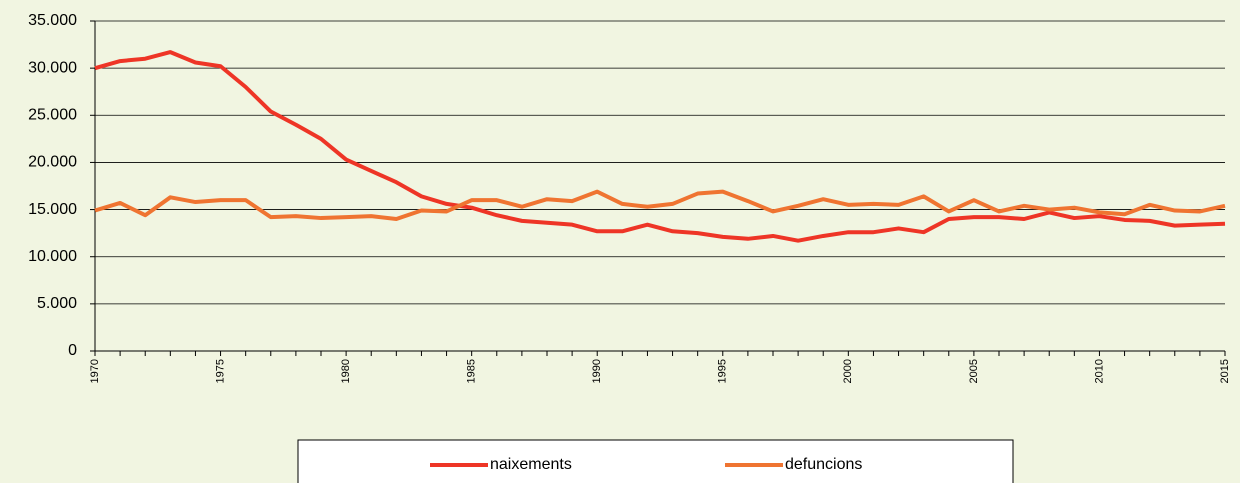  Describe the element at coordinates (52, 209) in the screenshot. I see `y-tick-label: 15.000` at that location.